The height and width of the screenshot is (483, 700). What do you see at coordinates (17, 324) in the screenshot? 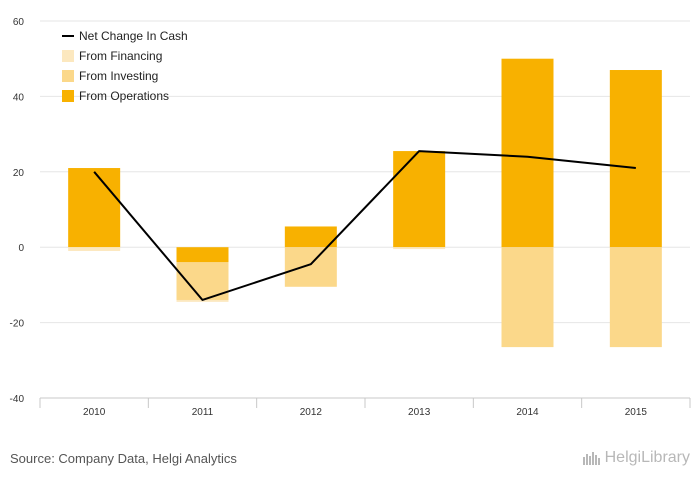
I see `y-tick-label: -20` at bounding box center [17, 324].